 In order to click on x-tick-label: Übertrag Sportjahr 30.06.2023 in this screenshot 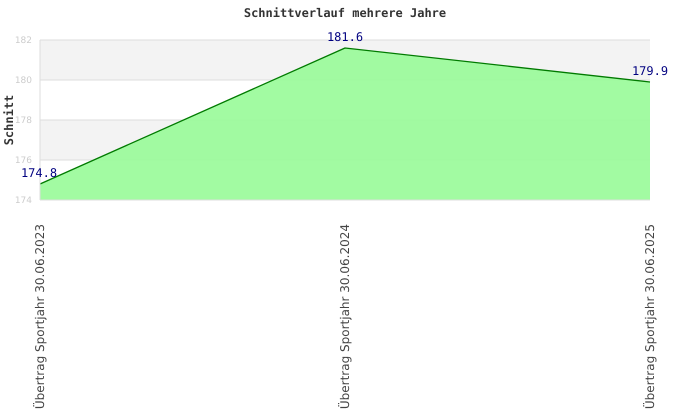, I will do `click(40, 317)`.